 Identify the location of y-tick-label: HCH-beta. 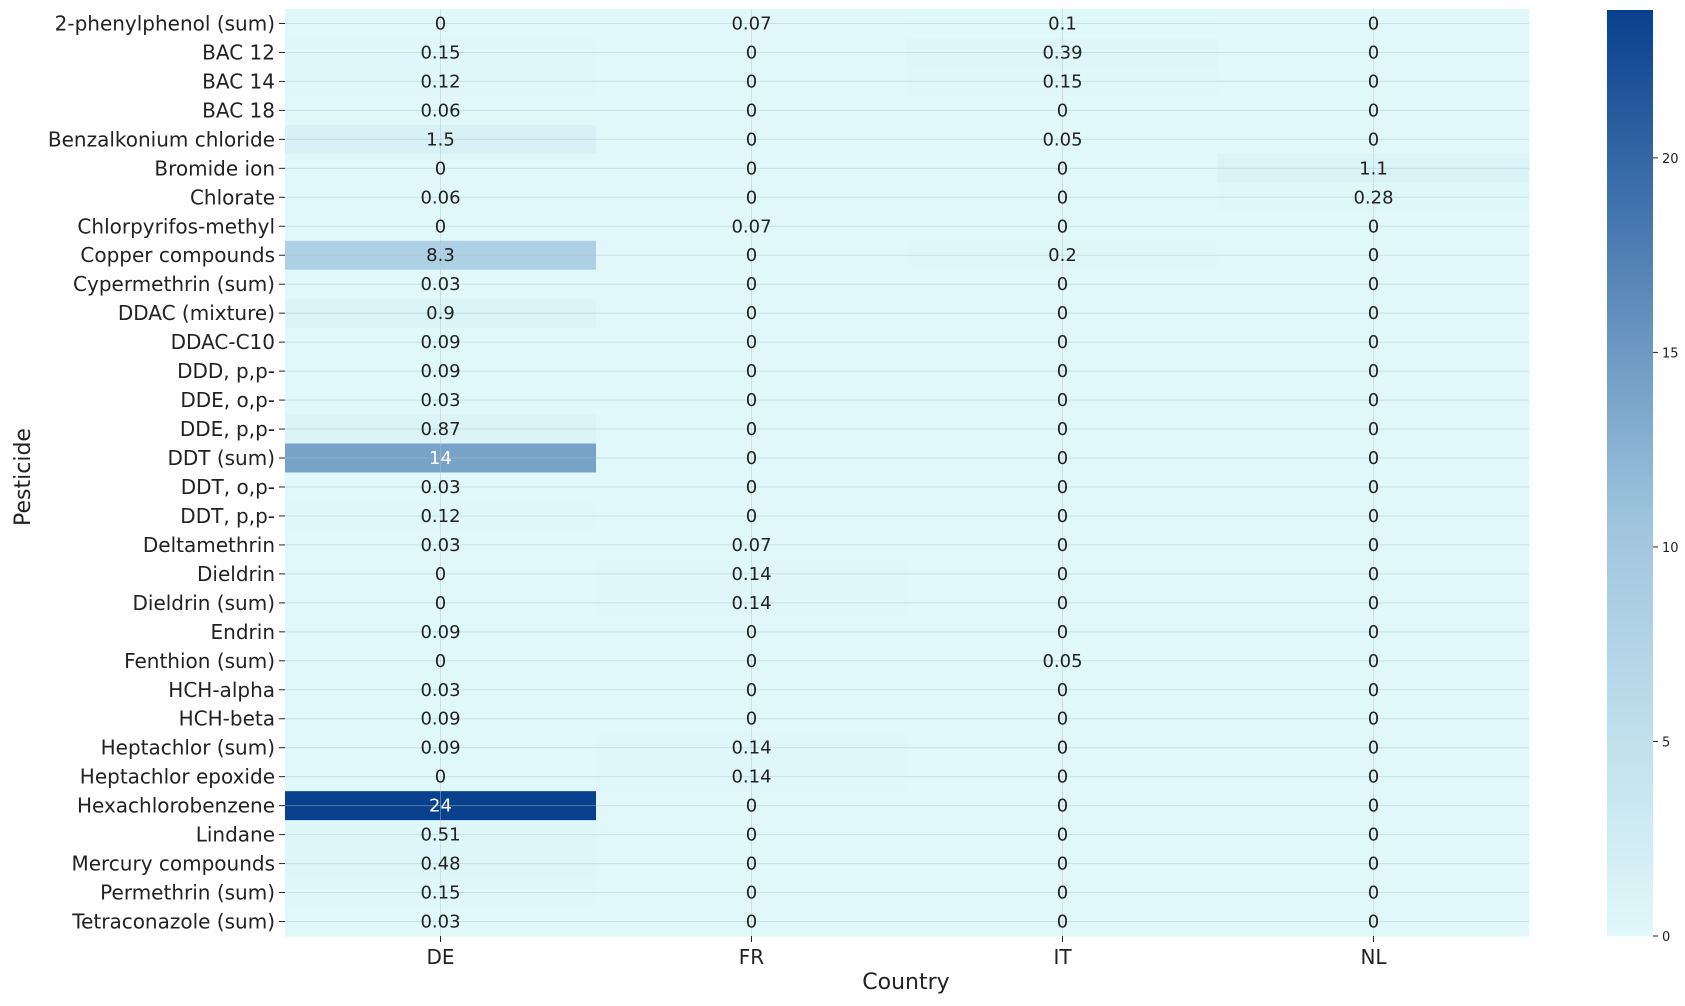
(227, 719).